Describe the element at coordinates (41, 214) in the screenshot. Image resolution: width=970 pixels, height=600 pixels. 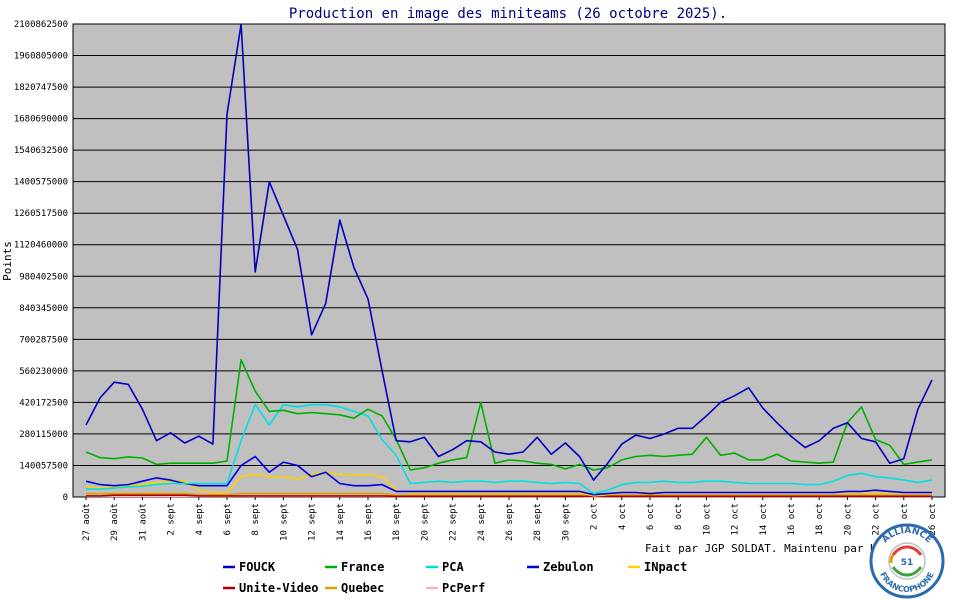
I see `y-tick-label: 1260517500` at that location.